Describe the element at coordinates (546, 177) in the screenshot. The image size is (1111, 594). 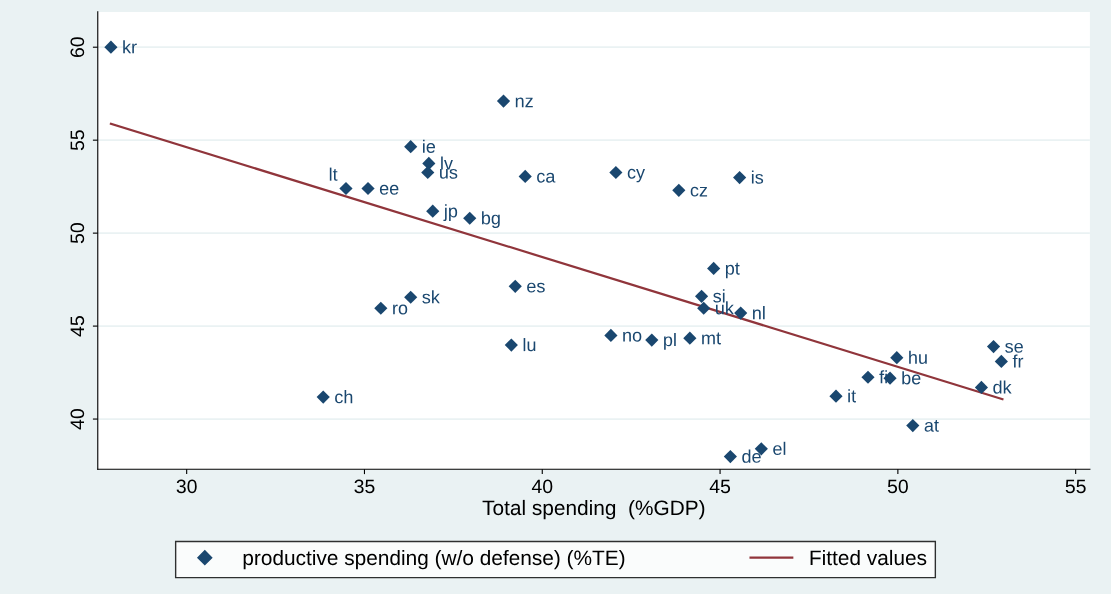
I see `data-label: ca` at that location.